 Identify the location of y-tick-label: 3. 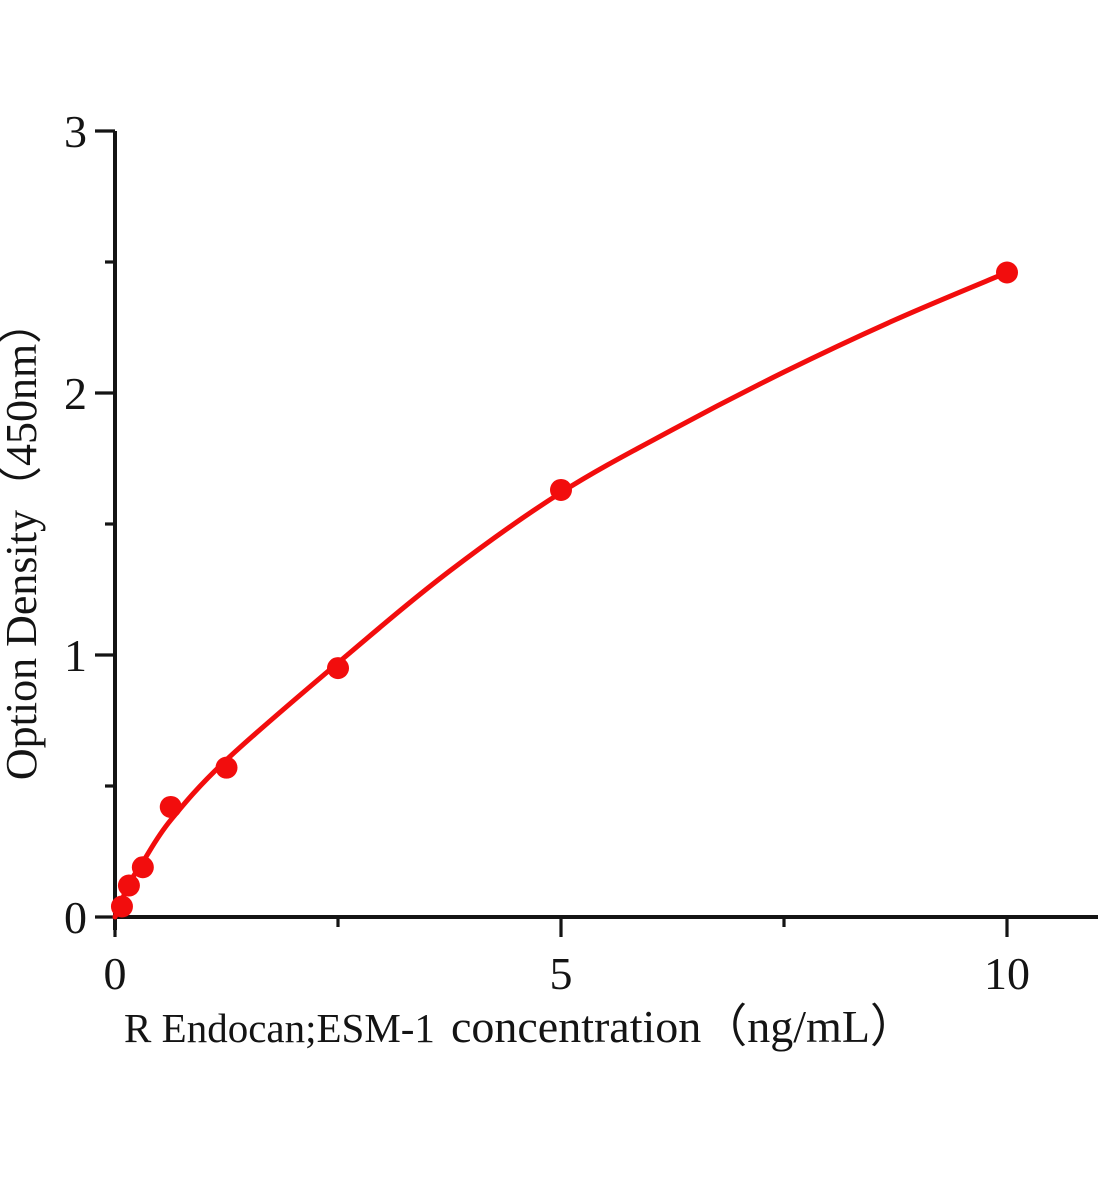
(75, 131).